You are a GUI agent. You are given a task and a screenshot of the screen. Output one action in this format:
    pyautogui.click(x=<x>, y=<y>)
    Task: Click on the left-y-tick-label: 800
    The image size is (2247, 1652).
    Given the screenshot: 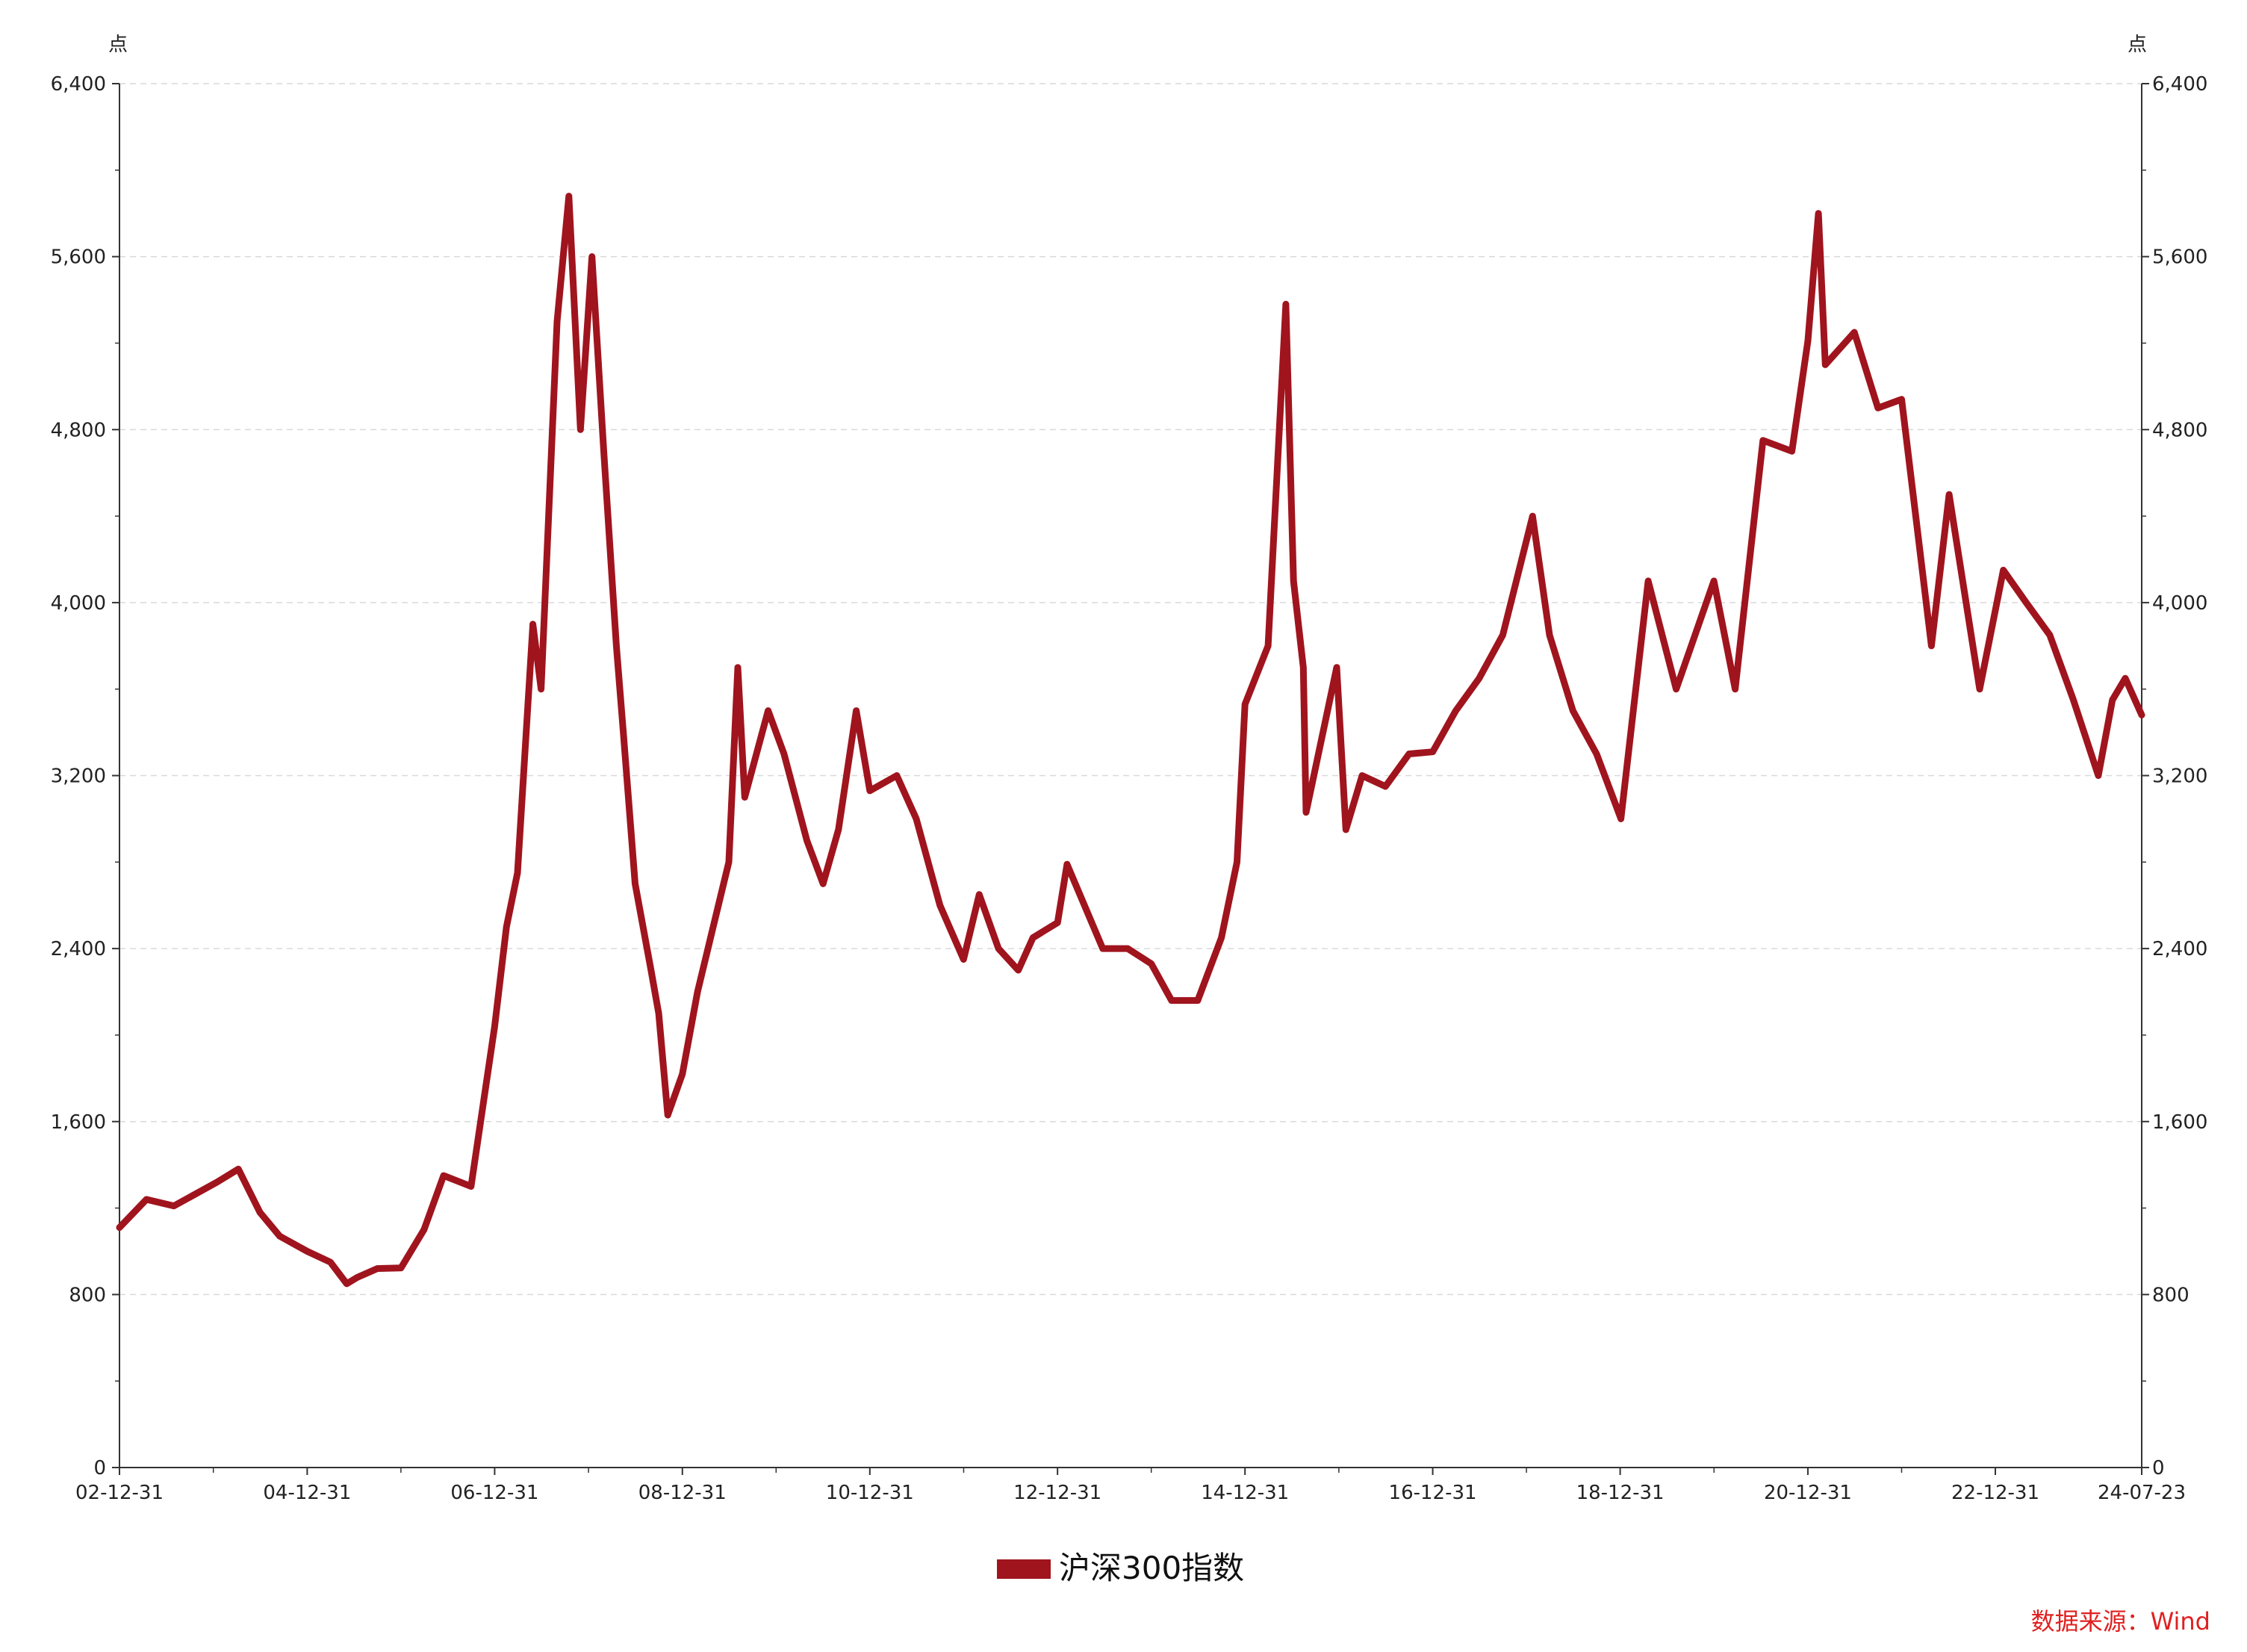 What is the action you would take?
    pyautogui.click(x=87, y=1295)
    